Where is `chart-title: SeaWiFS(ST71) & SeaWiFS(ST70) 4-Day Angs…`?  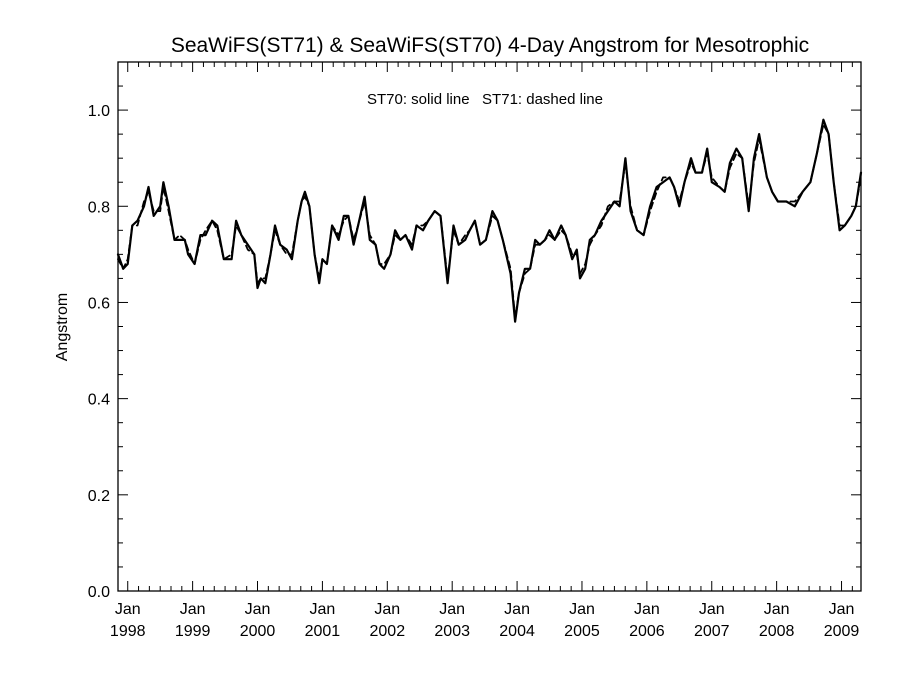 chart-title: SeaWiFS(ST71) & SeaWiFS(ST70) 4-Day Angs… is located at coordinates (490, 45).